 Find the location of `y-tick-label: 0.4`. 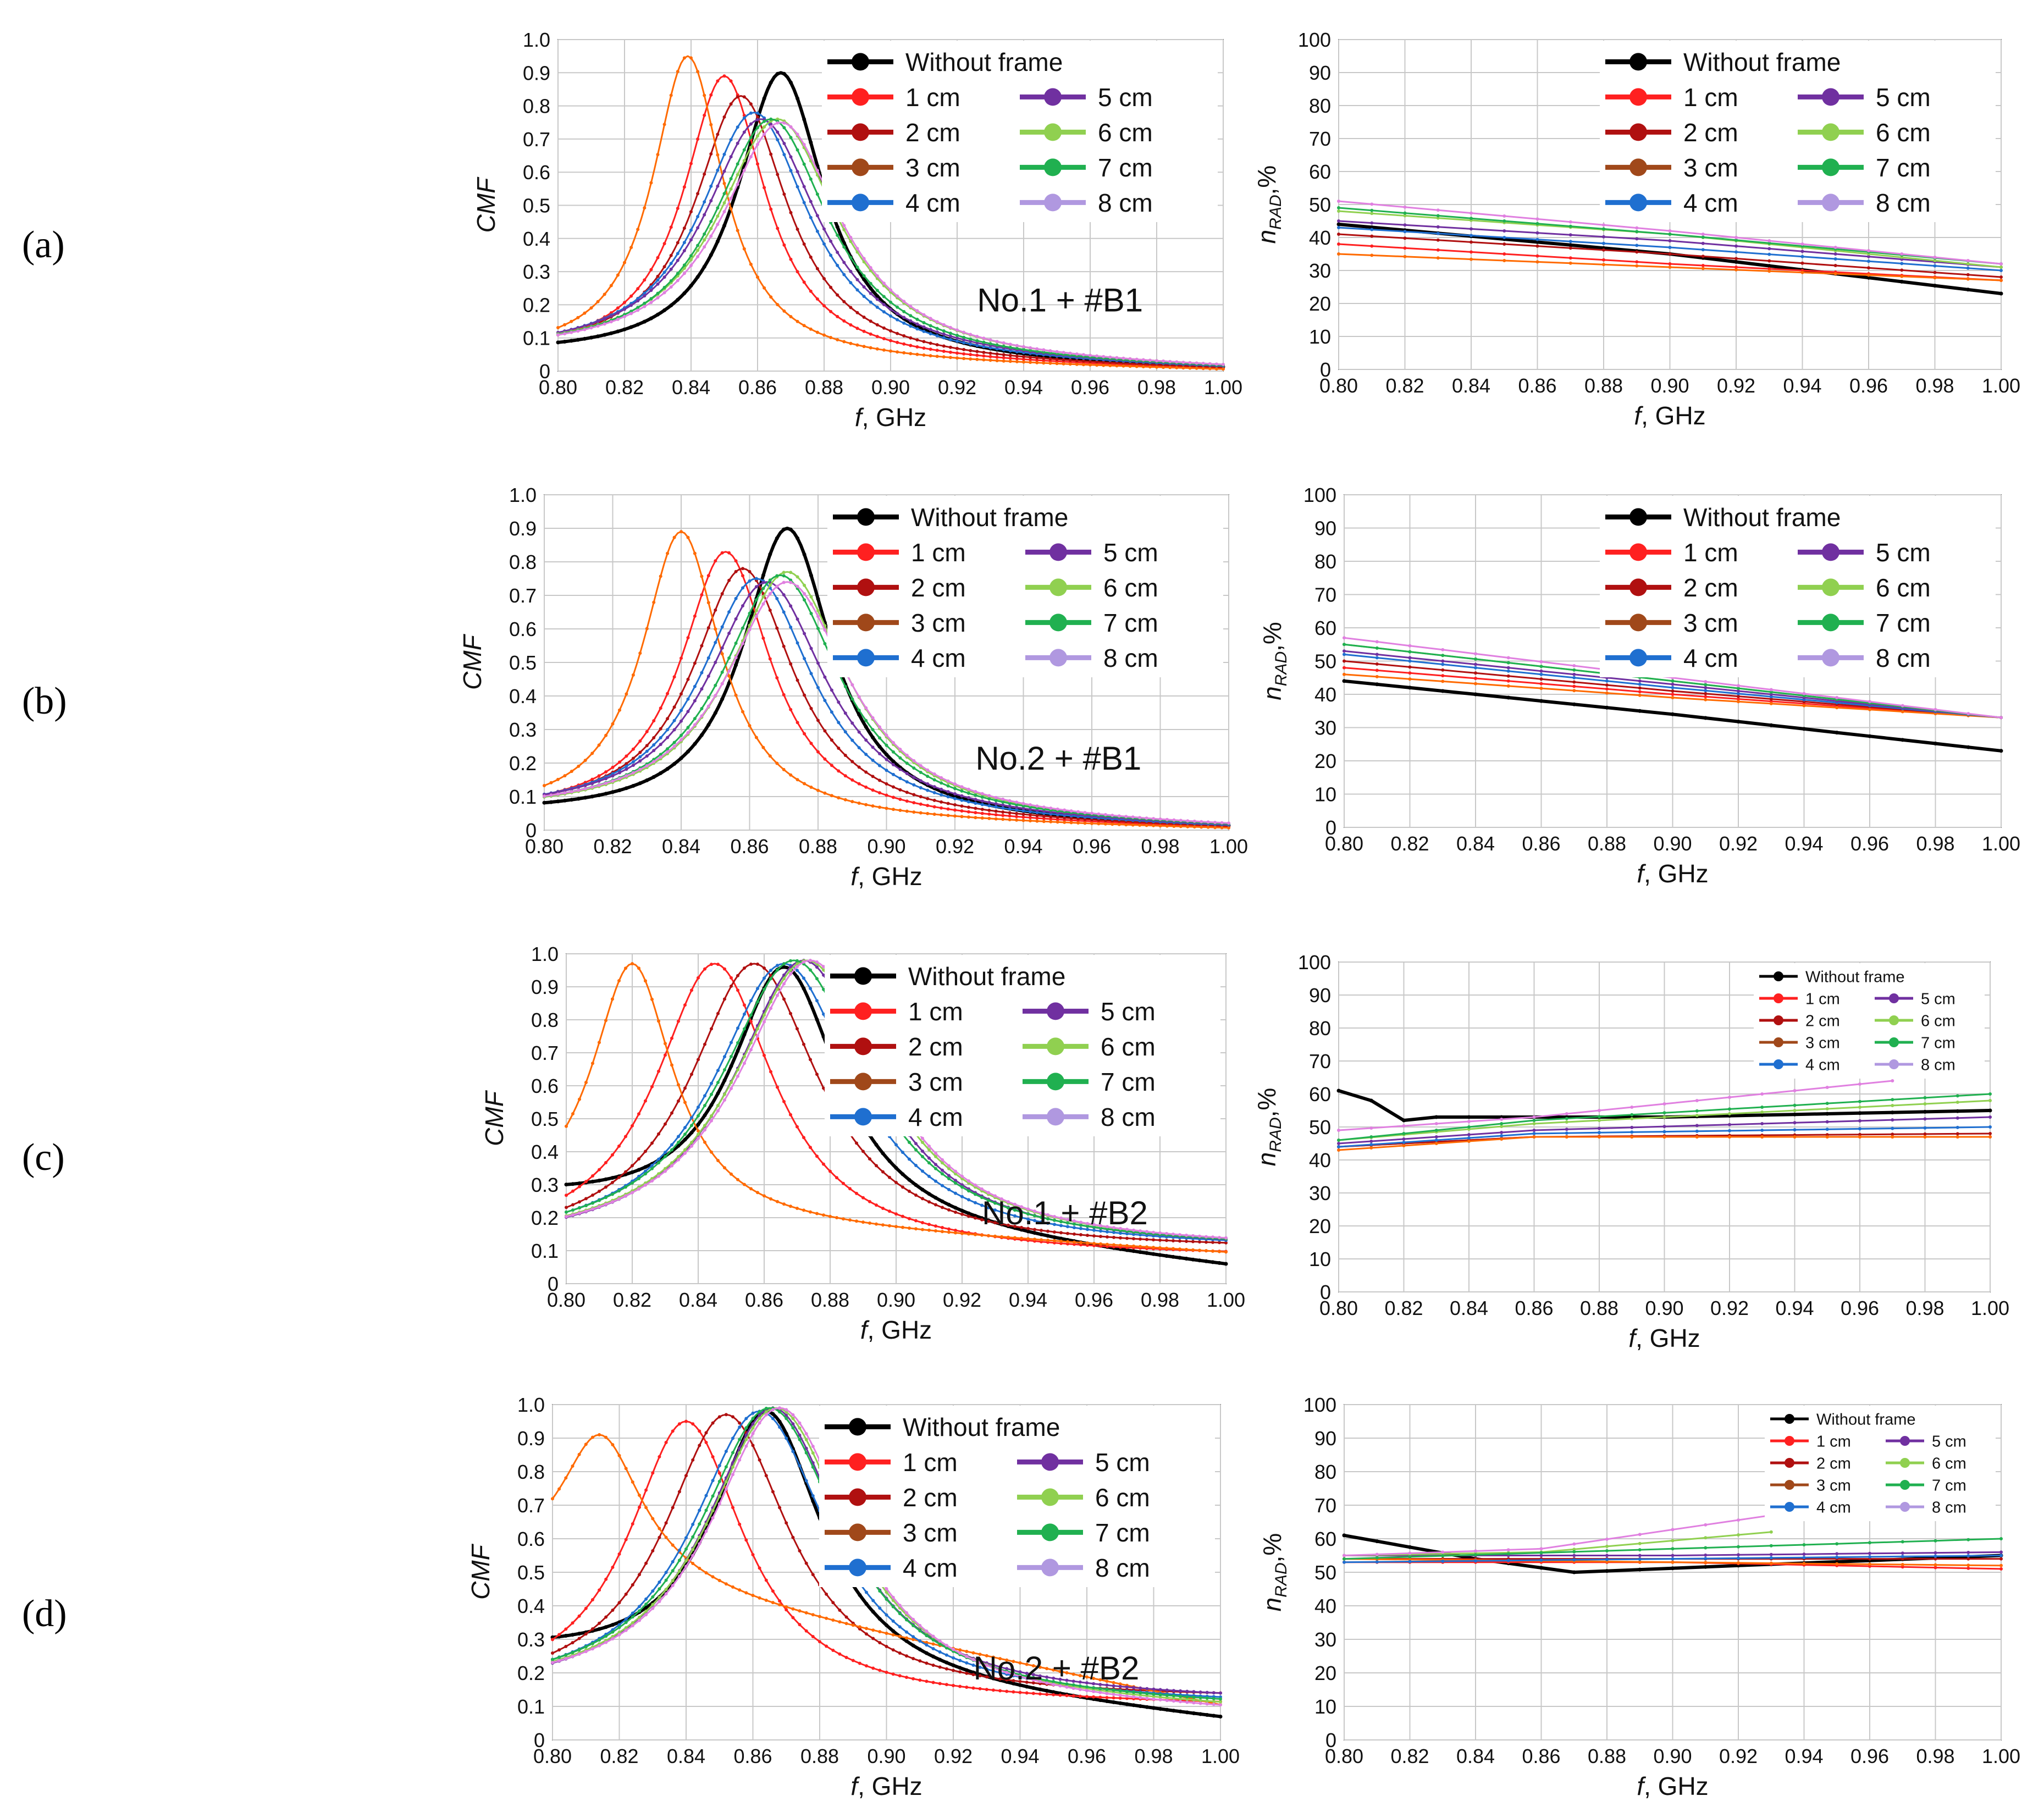

y-tick-label: 0.4 is located at coordinates (536, 239).